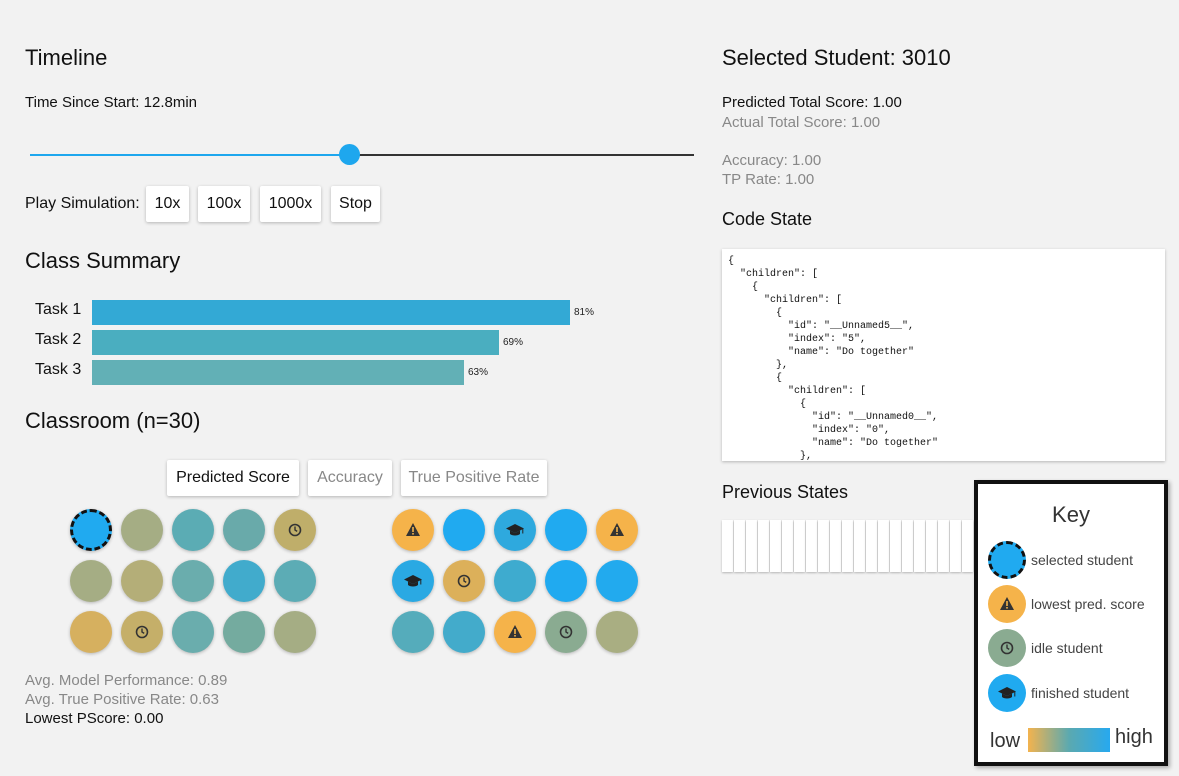 The image size is (1179, 776). What do you see at coordinates (58, 309) in the screenshot?
I see `task-label: Task 1` at bounding box center [58, 309].